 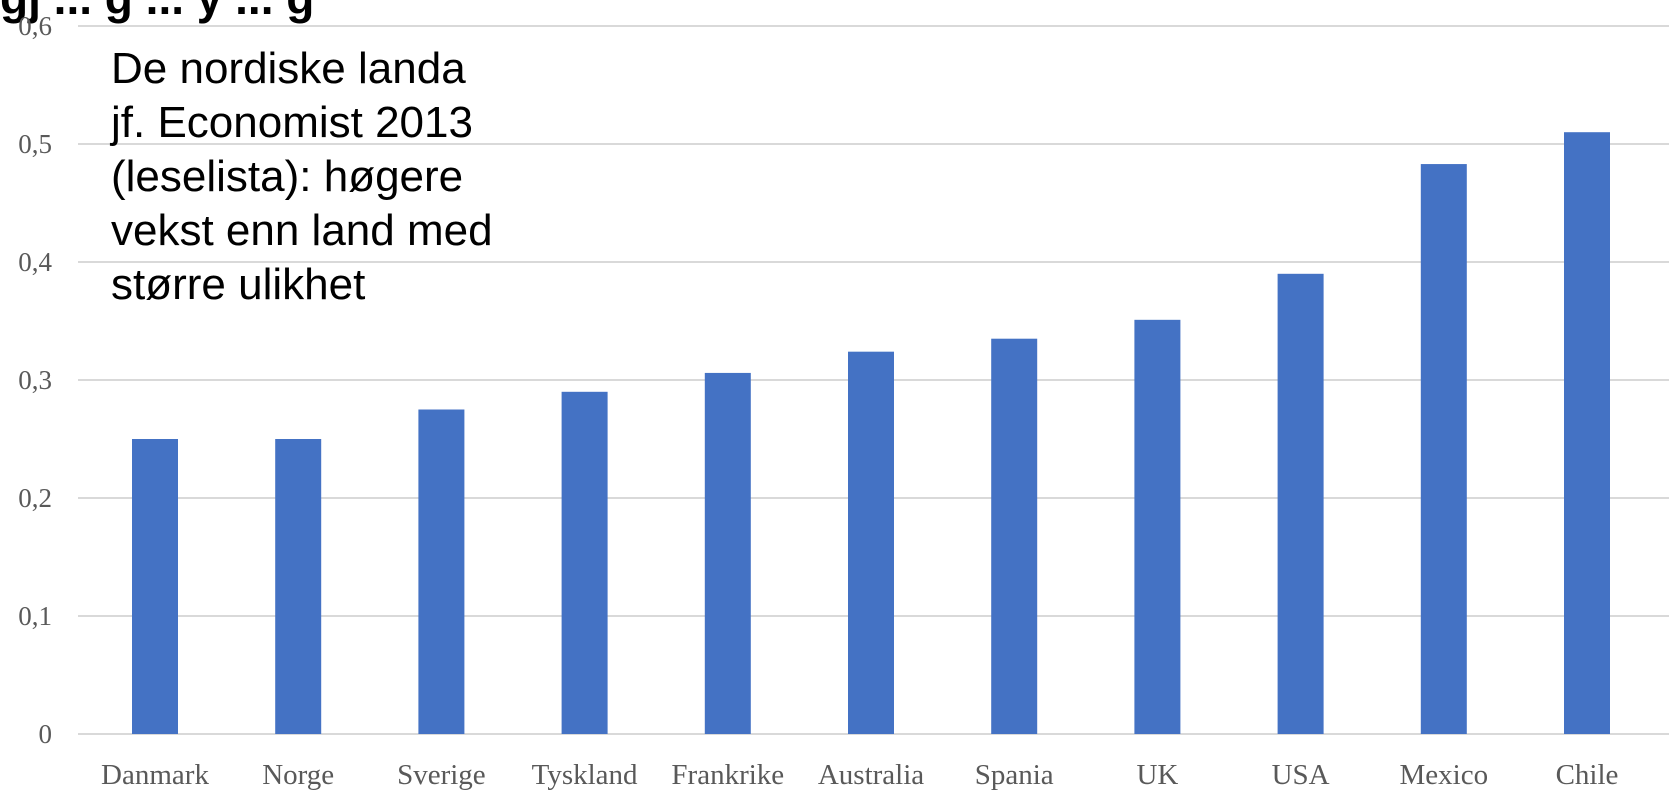 What do you see at coordinates (287, 176) in the screenshot?
I see `annotation-line: (leselista): høgere` at bounding box center [287, 176].